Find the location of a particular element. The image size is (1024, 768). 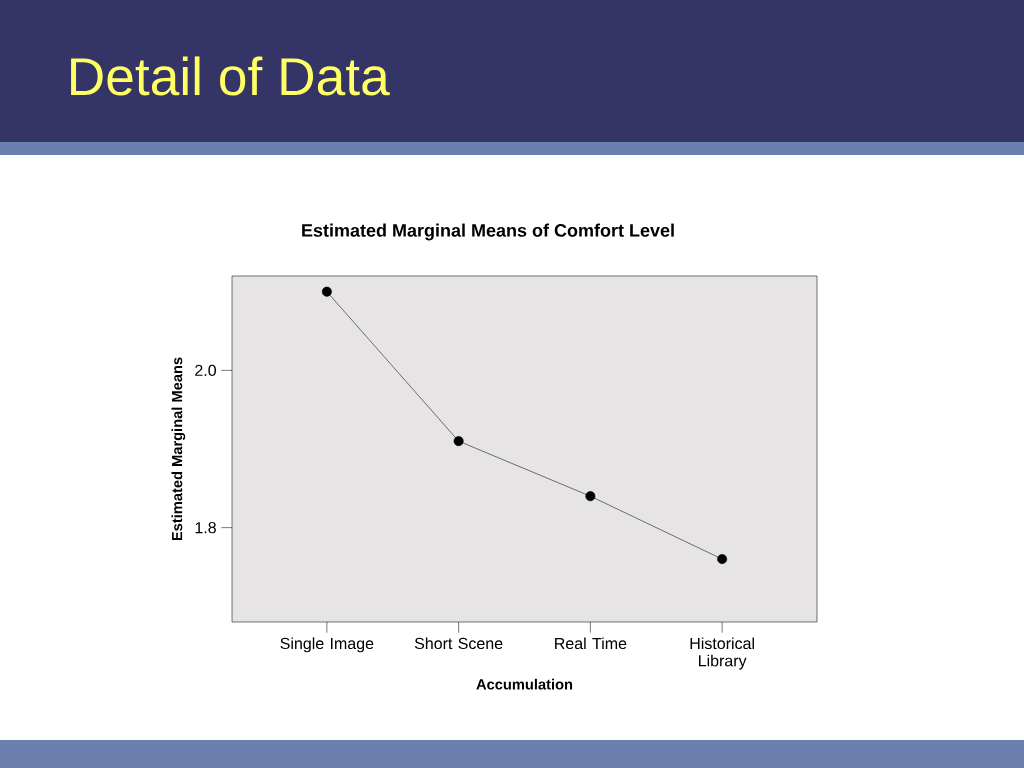

y-axis-title: Estimated Marginal Means is located at coordinates (178, 449).